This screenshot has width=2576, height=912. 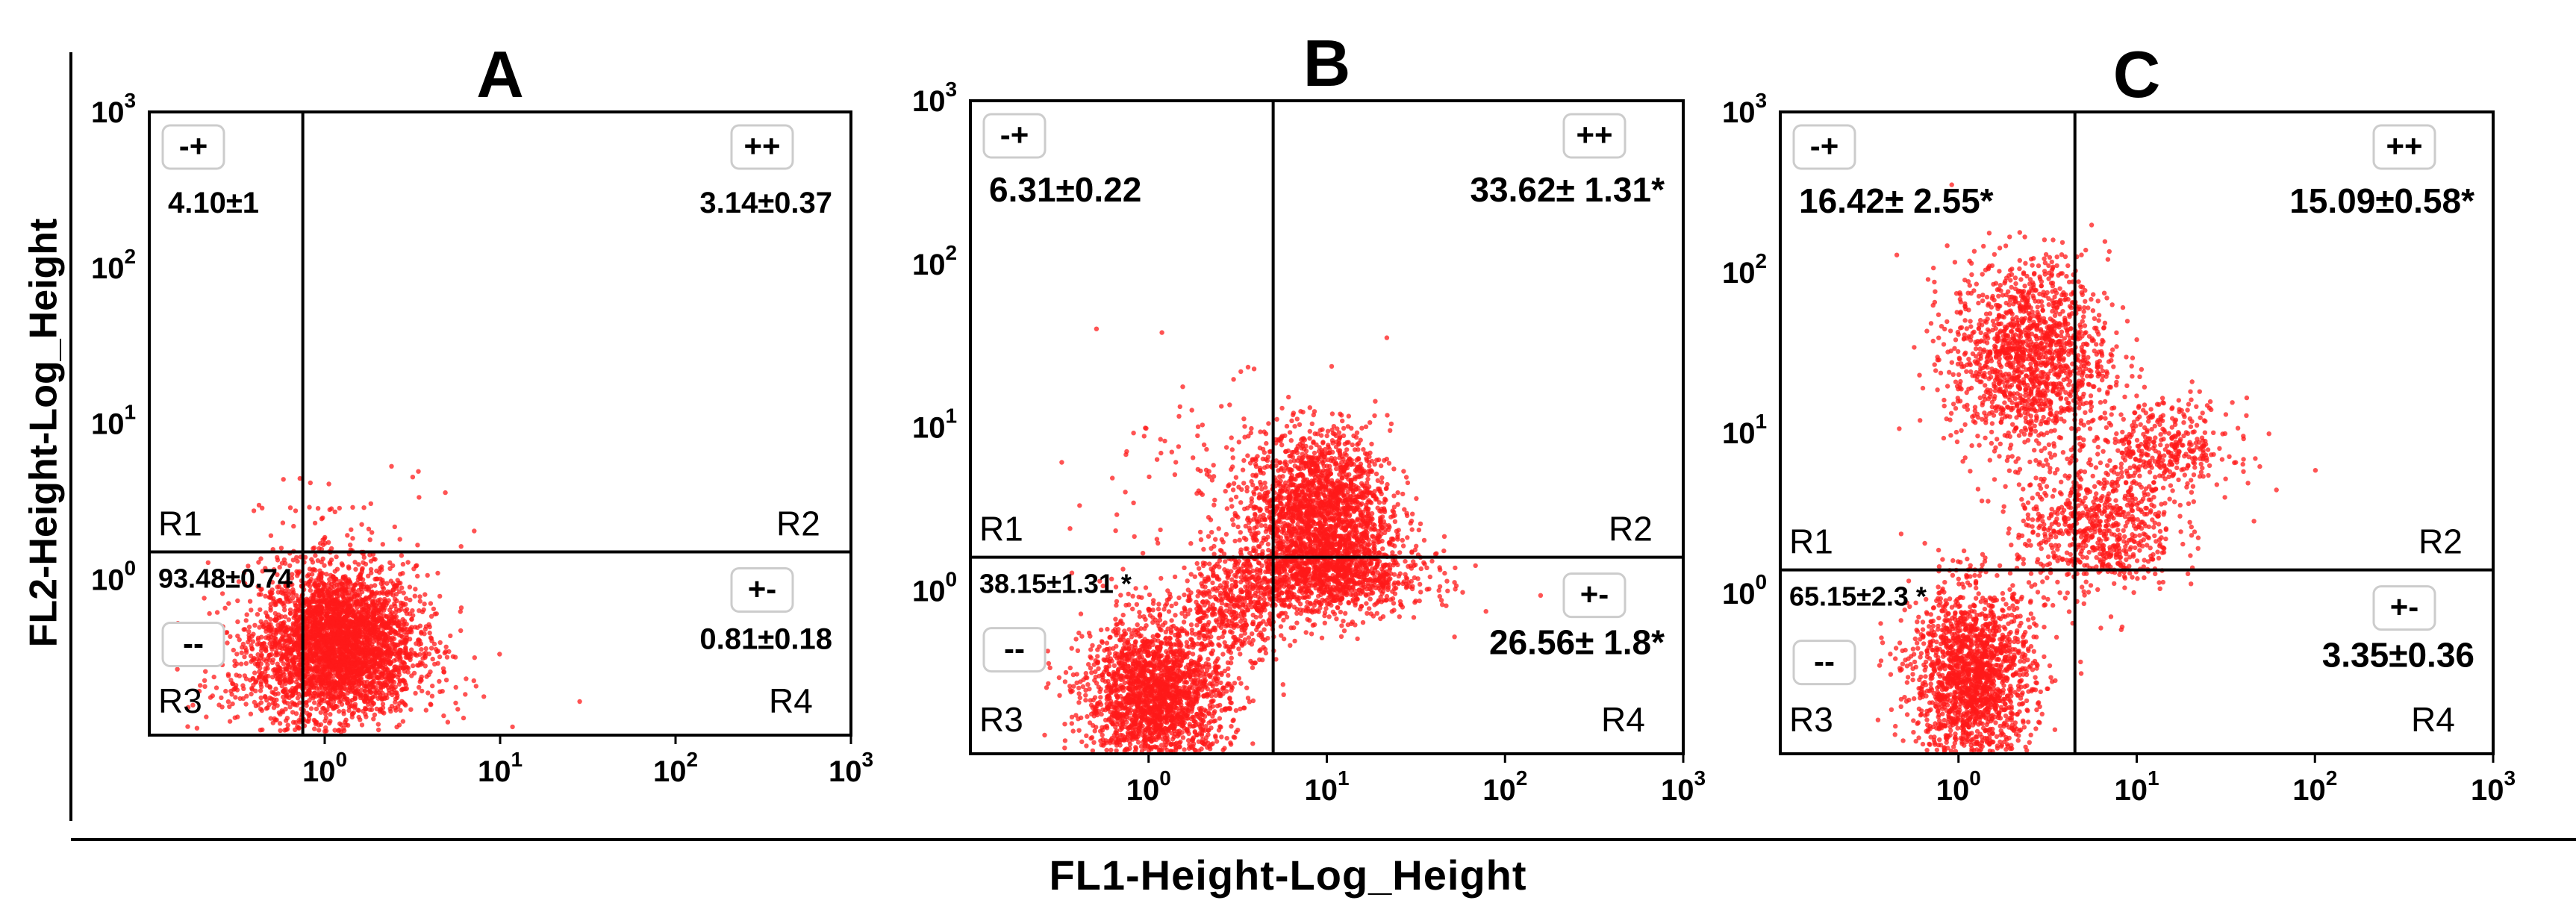 What do you see at coordinates (213, 203) in the screenshot?
I see `quadrant-value-R1: 4.10±1` at bounding box center [213, 203].